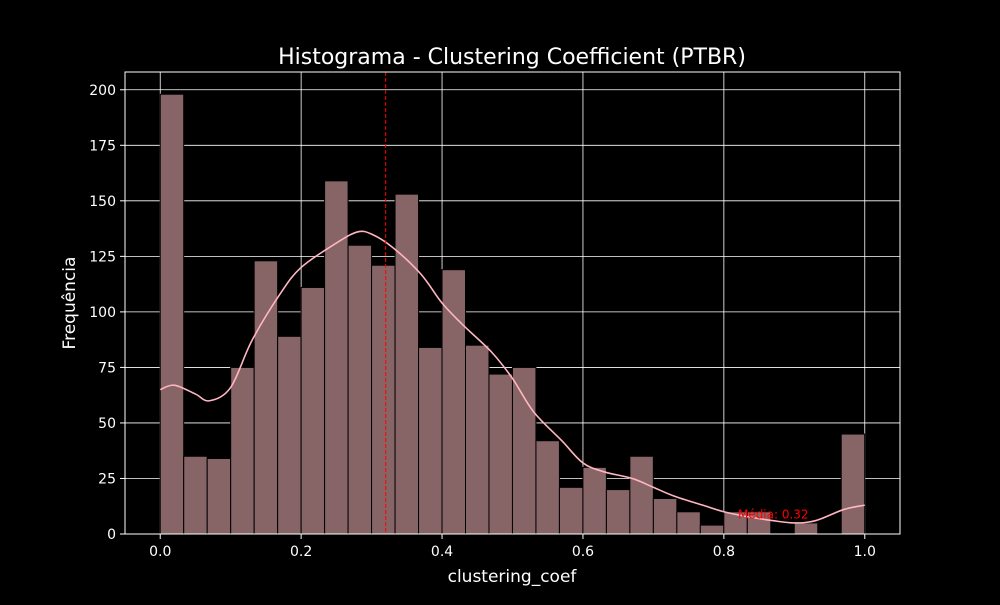  Describe the element at coordinates (583, 552) in the screenshot. I see `x-tick-label: 0.6` at that location.